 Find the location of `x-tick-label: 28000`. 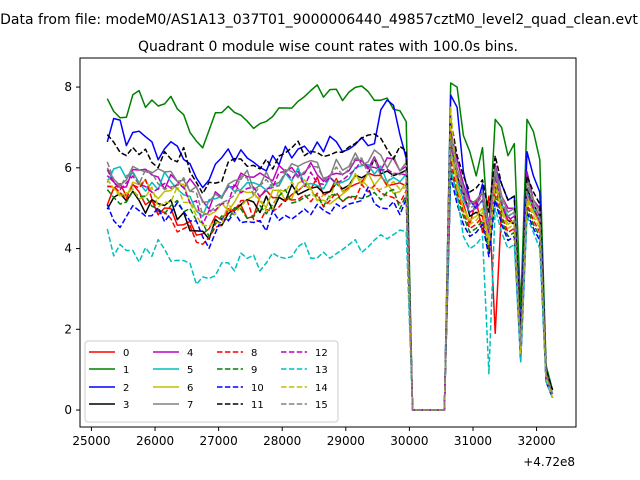

x-tick-label: 28000 is located at coordinates (282, 441).